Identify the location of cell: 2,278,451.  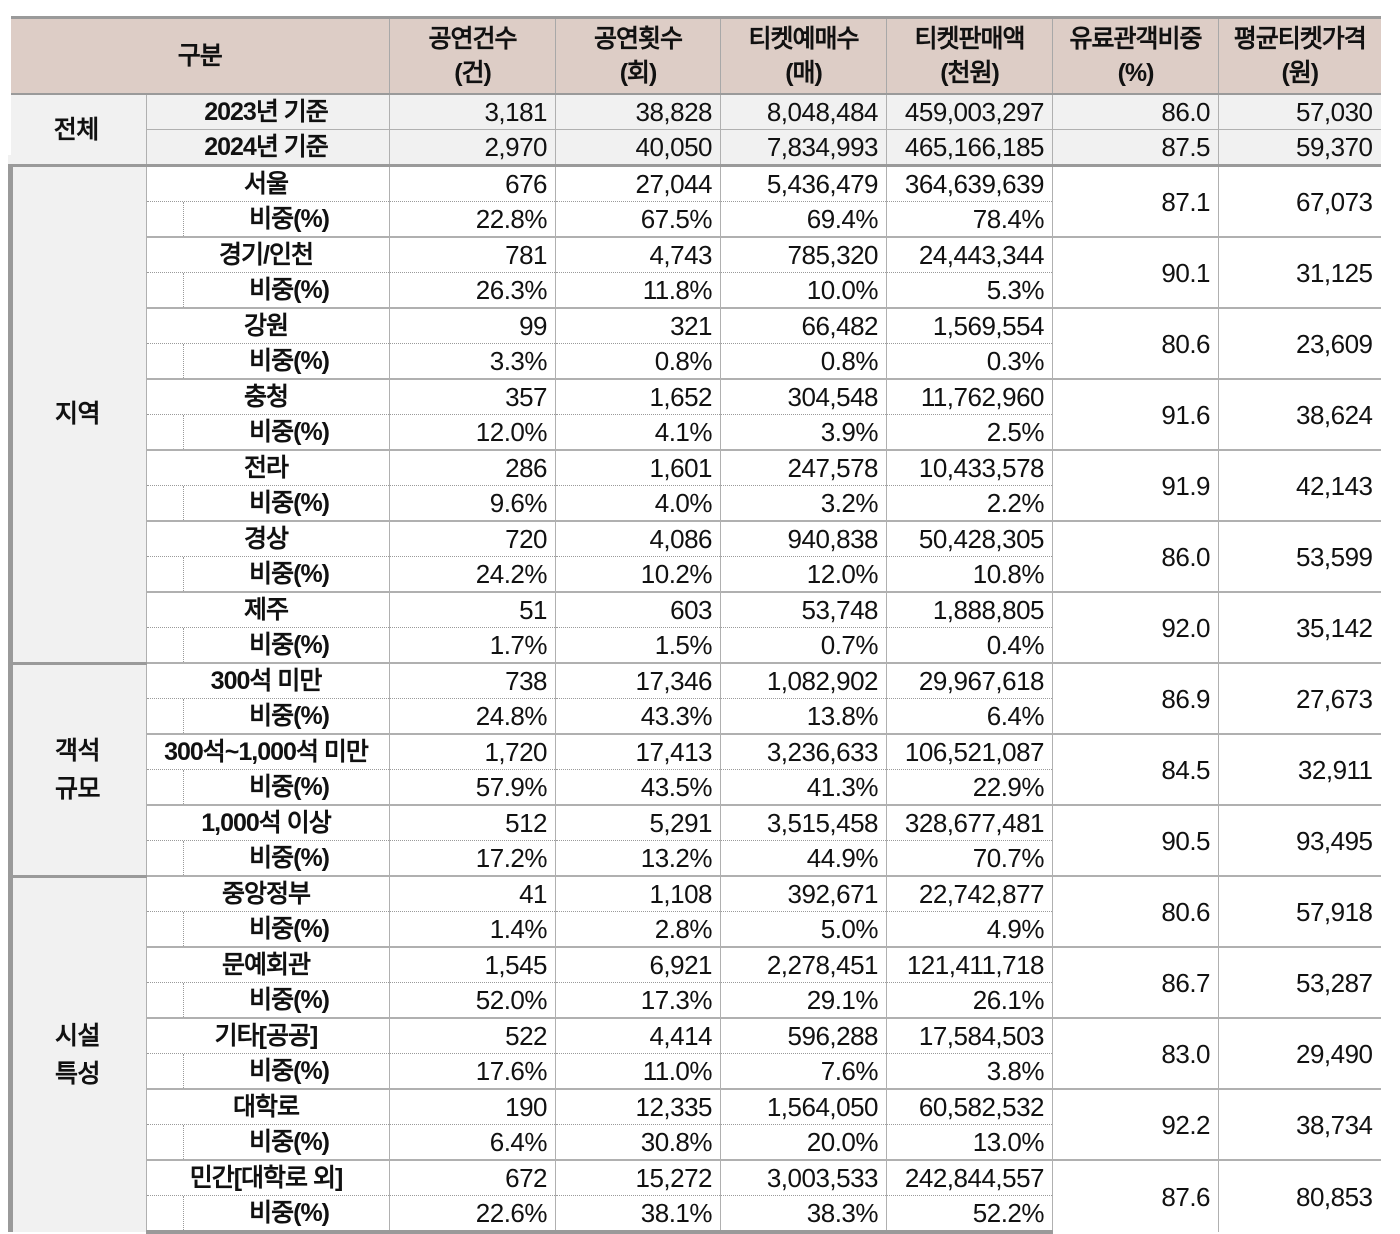
(803, 964).